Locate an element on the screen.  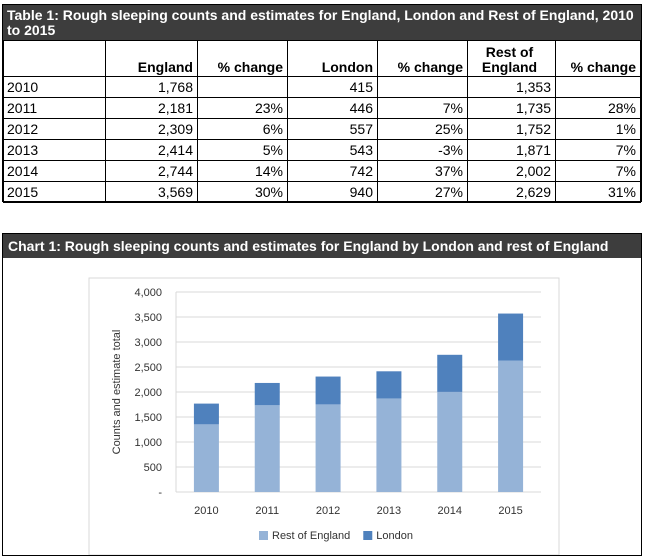
y-tick-label: 1,000 is located at coordinates (148, 443).